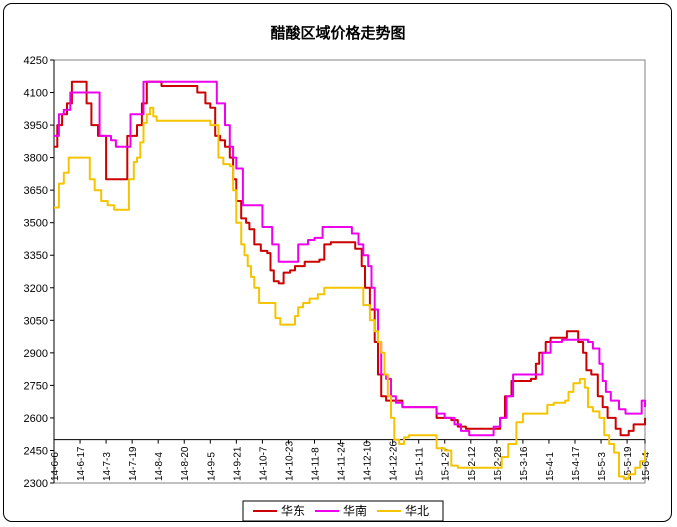 Image resolution: width=677 pixels, height=527 pixels. I want to click on x-tick-label: 14-11-8, so click(315, 464).